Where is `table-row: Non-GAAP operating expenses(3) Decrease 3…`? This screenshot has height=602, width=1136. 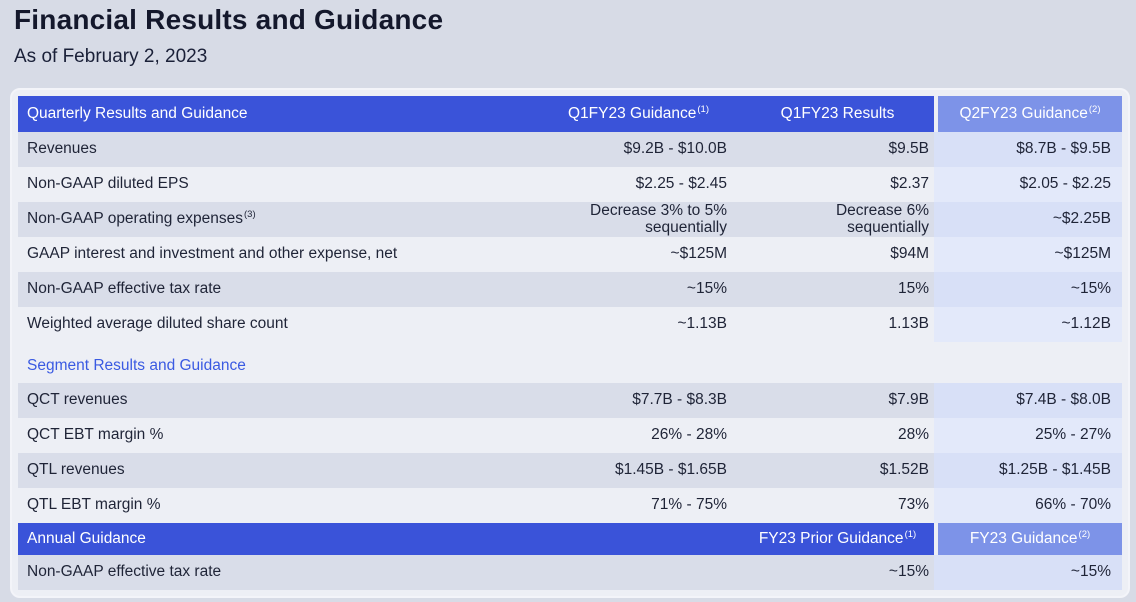 table-row: Non-GAAP operating expenses(3) Decrease 3… is located at coordinates (570, 219).